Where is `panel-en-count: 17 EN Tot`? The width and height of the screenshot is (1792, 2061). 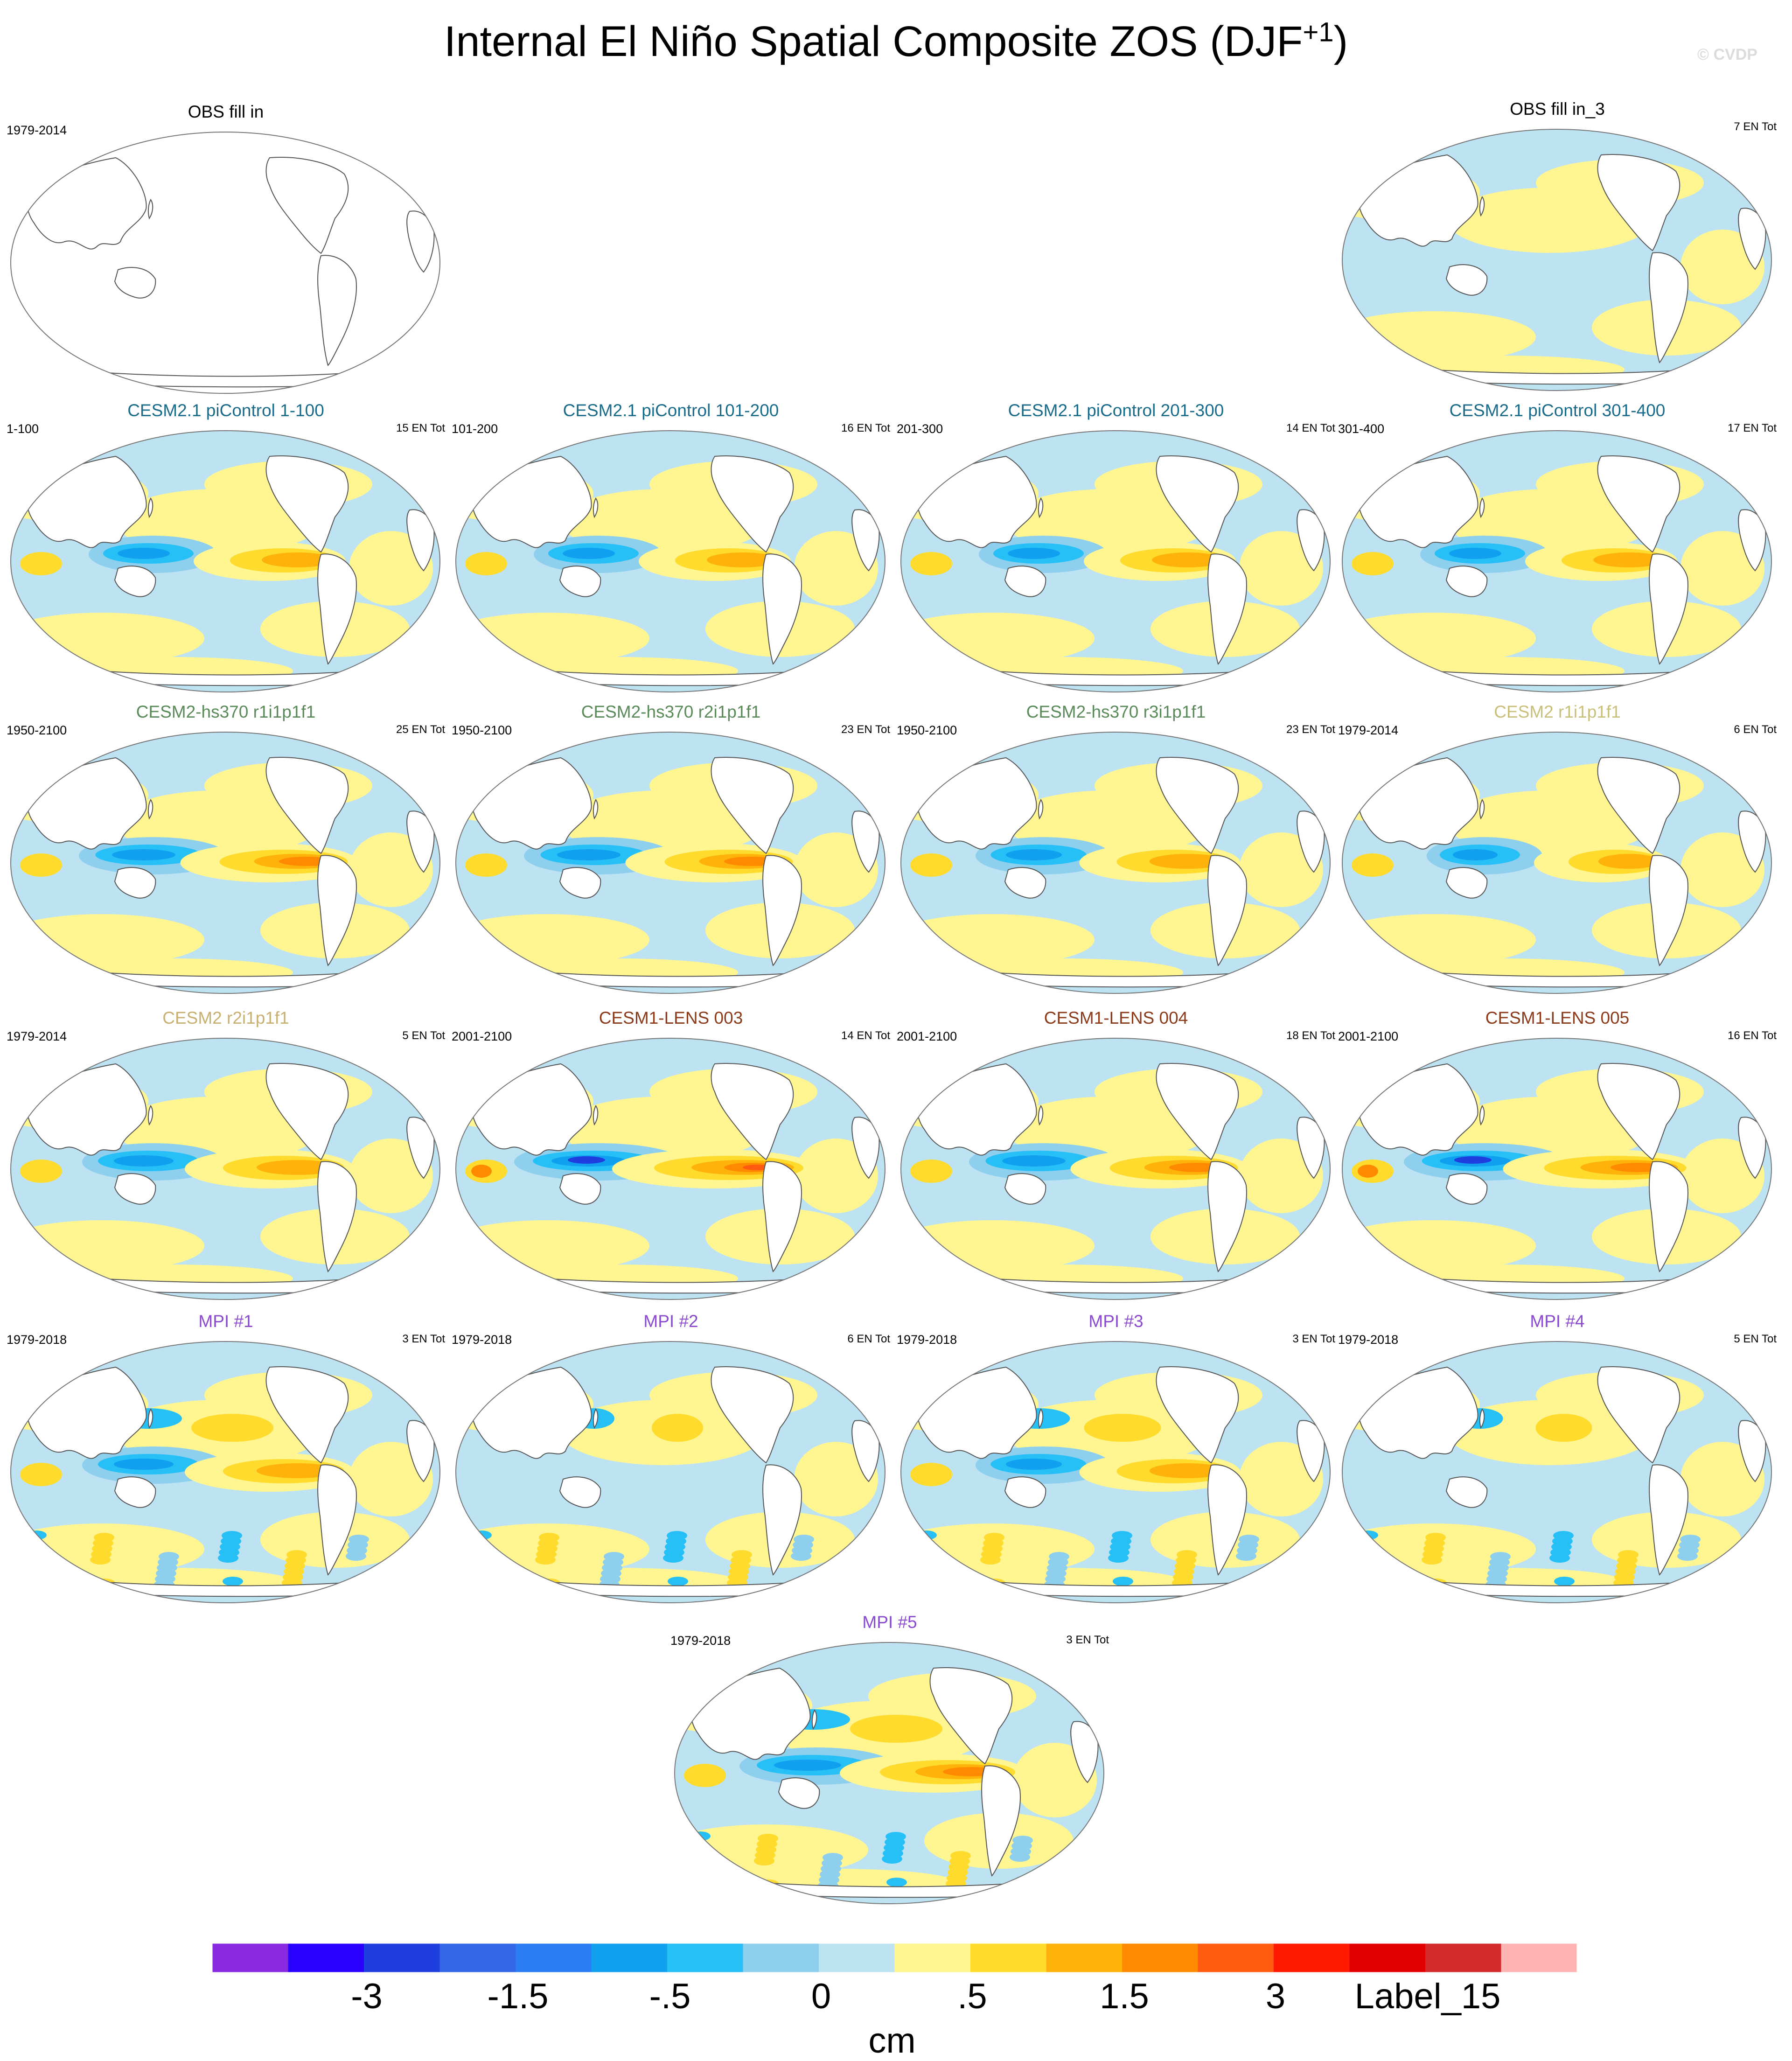 panel-en-count: 17 EN Tot is located at coordinates (1752, 428).